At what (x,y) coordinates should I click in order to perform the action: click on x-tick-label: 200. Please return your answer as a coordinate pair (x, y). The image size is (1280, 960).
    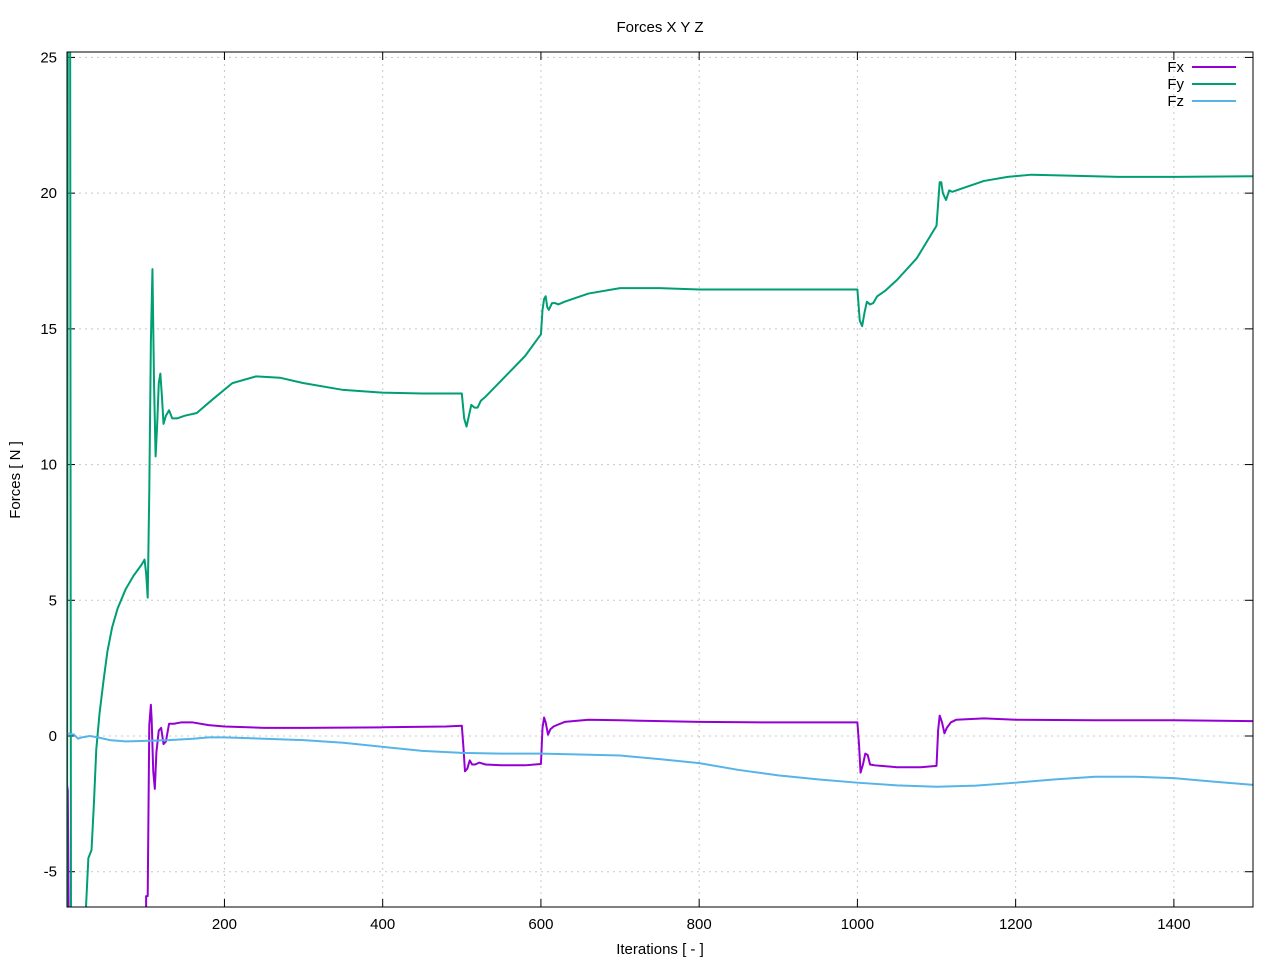
    Looking at the image, I should click on (224, 924).